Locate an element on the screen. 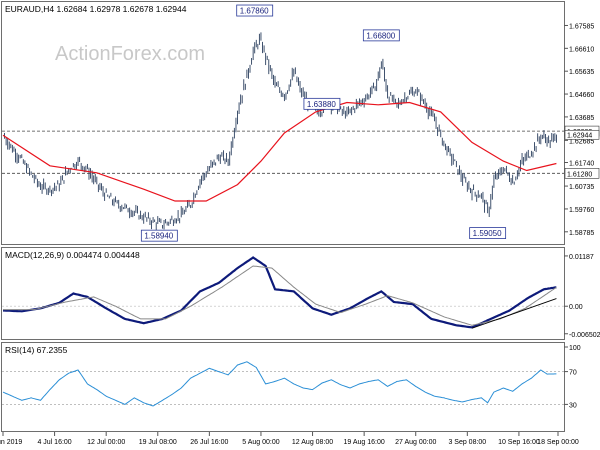 The width and height of the screenshot is (600, 450). rsi-axis-label: 30 is located at coordinates (573, 405).